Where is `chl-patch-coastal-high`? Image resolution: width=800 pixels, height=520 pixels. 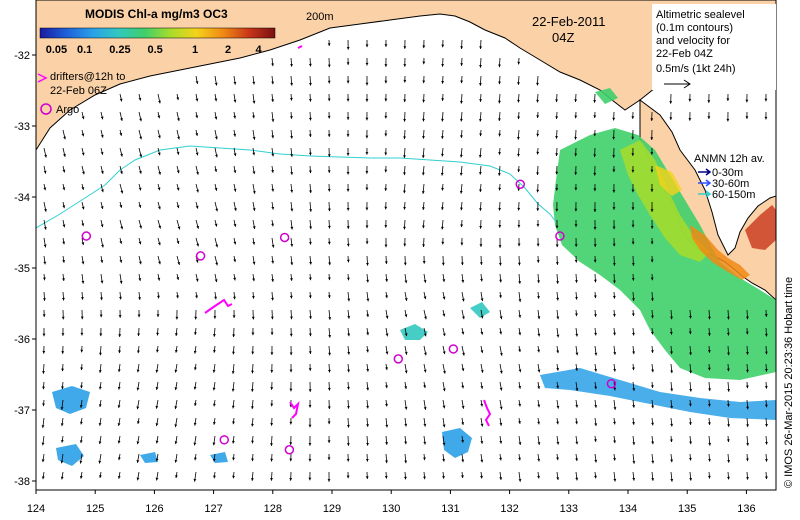 chl-patch-coastal-high is located at coordinates (720, 252).